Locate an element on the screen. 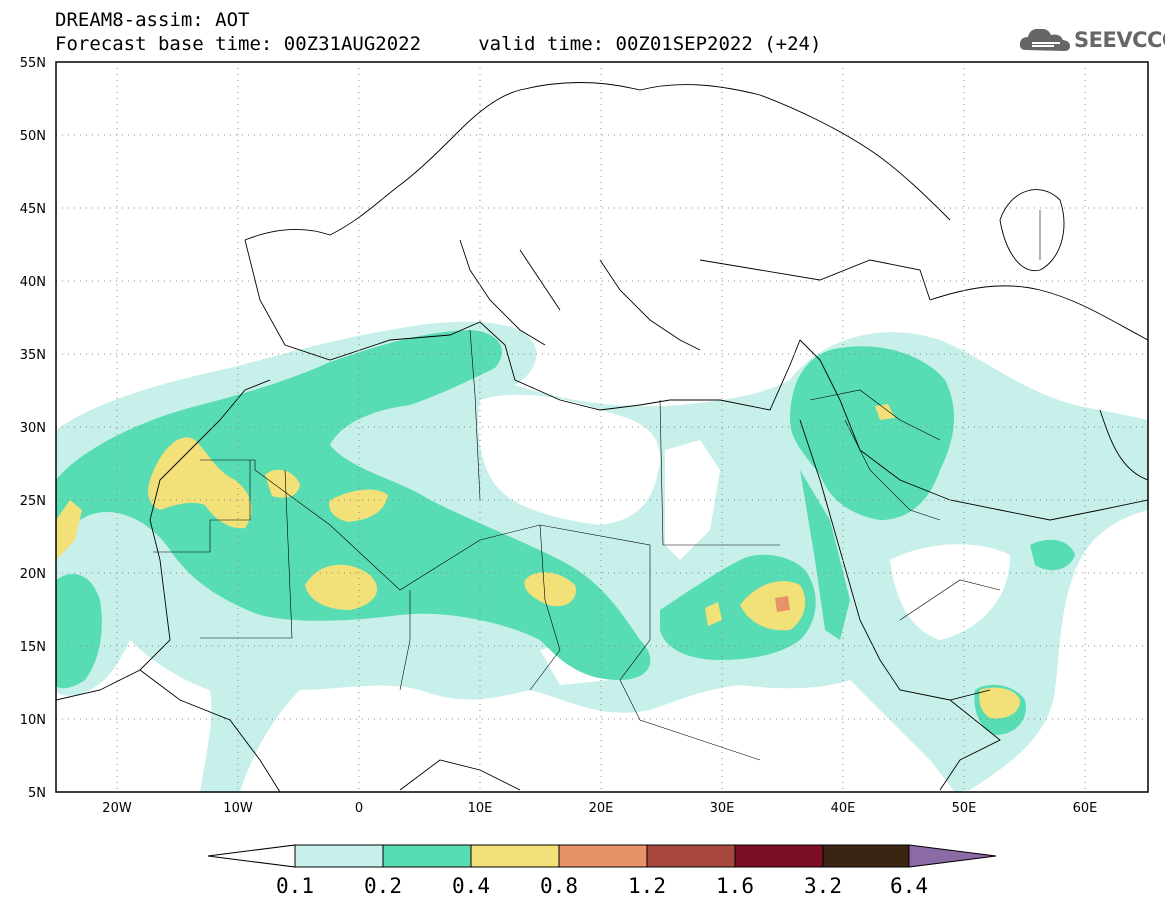 The width and height of the screenshot is (1165, 905). lon-label: 30E is located at coordinates (722, 808).